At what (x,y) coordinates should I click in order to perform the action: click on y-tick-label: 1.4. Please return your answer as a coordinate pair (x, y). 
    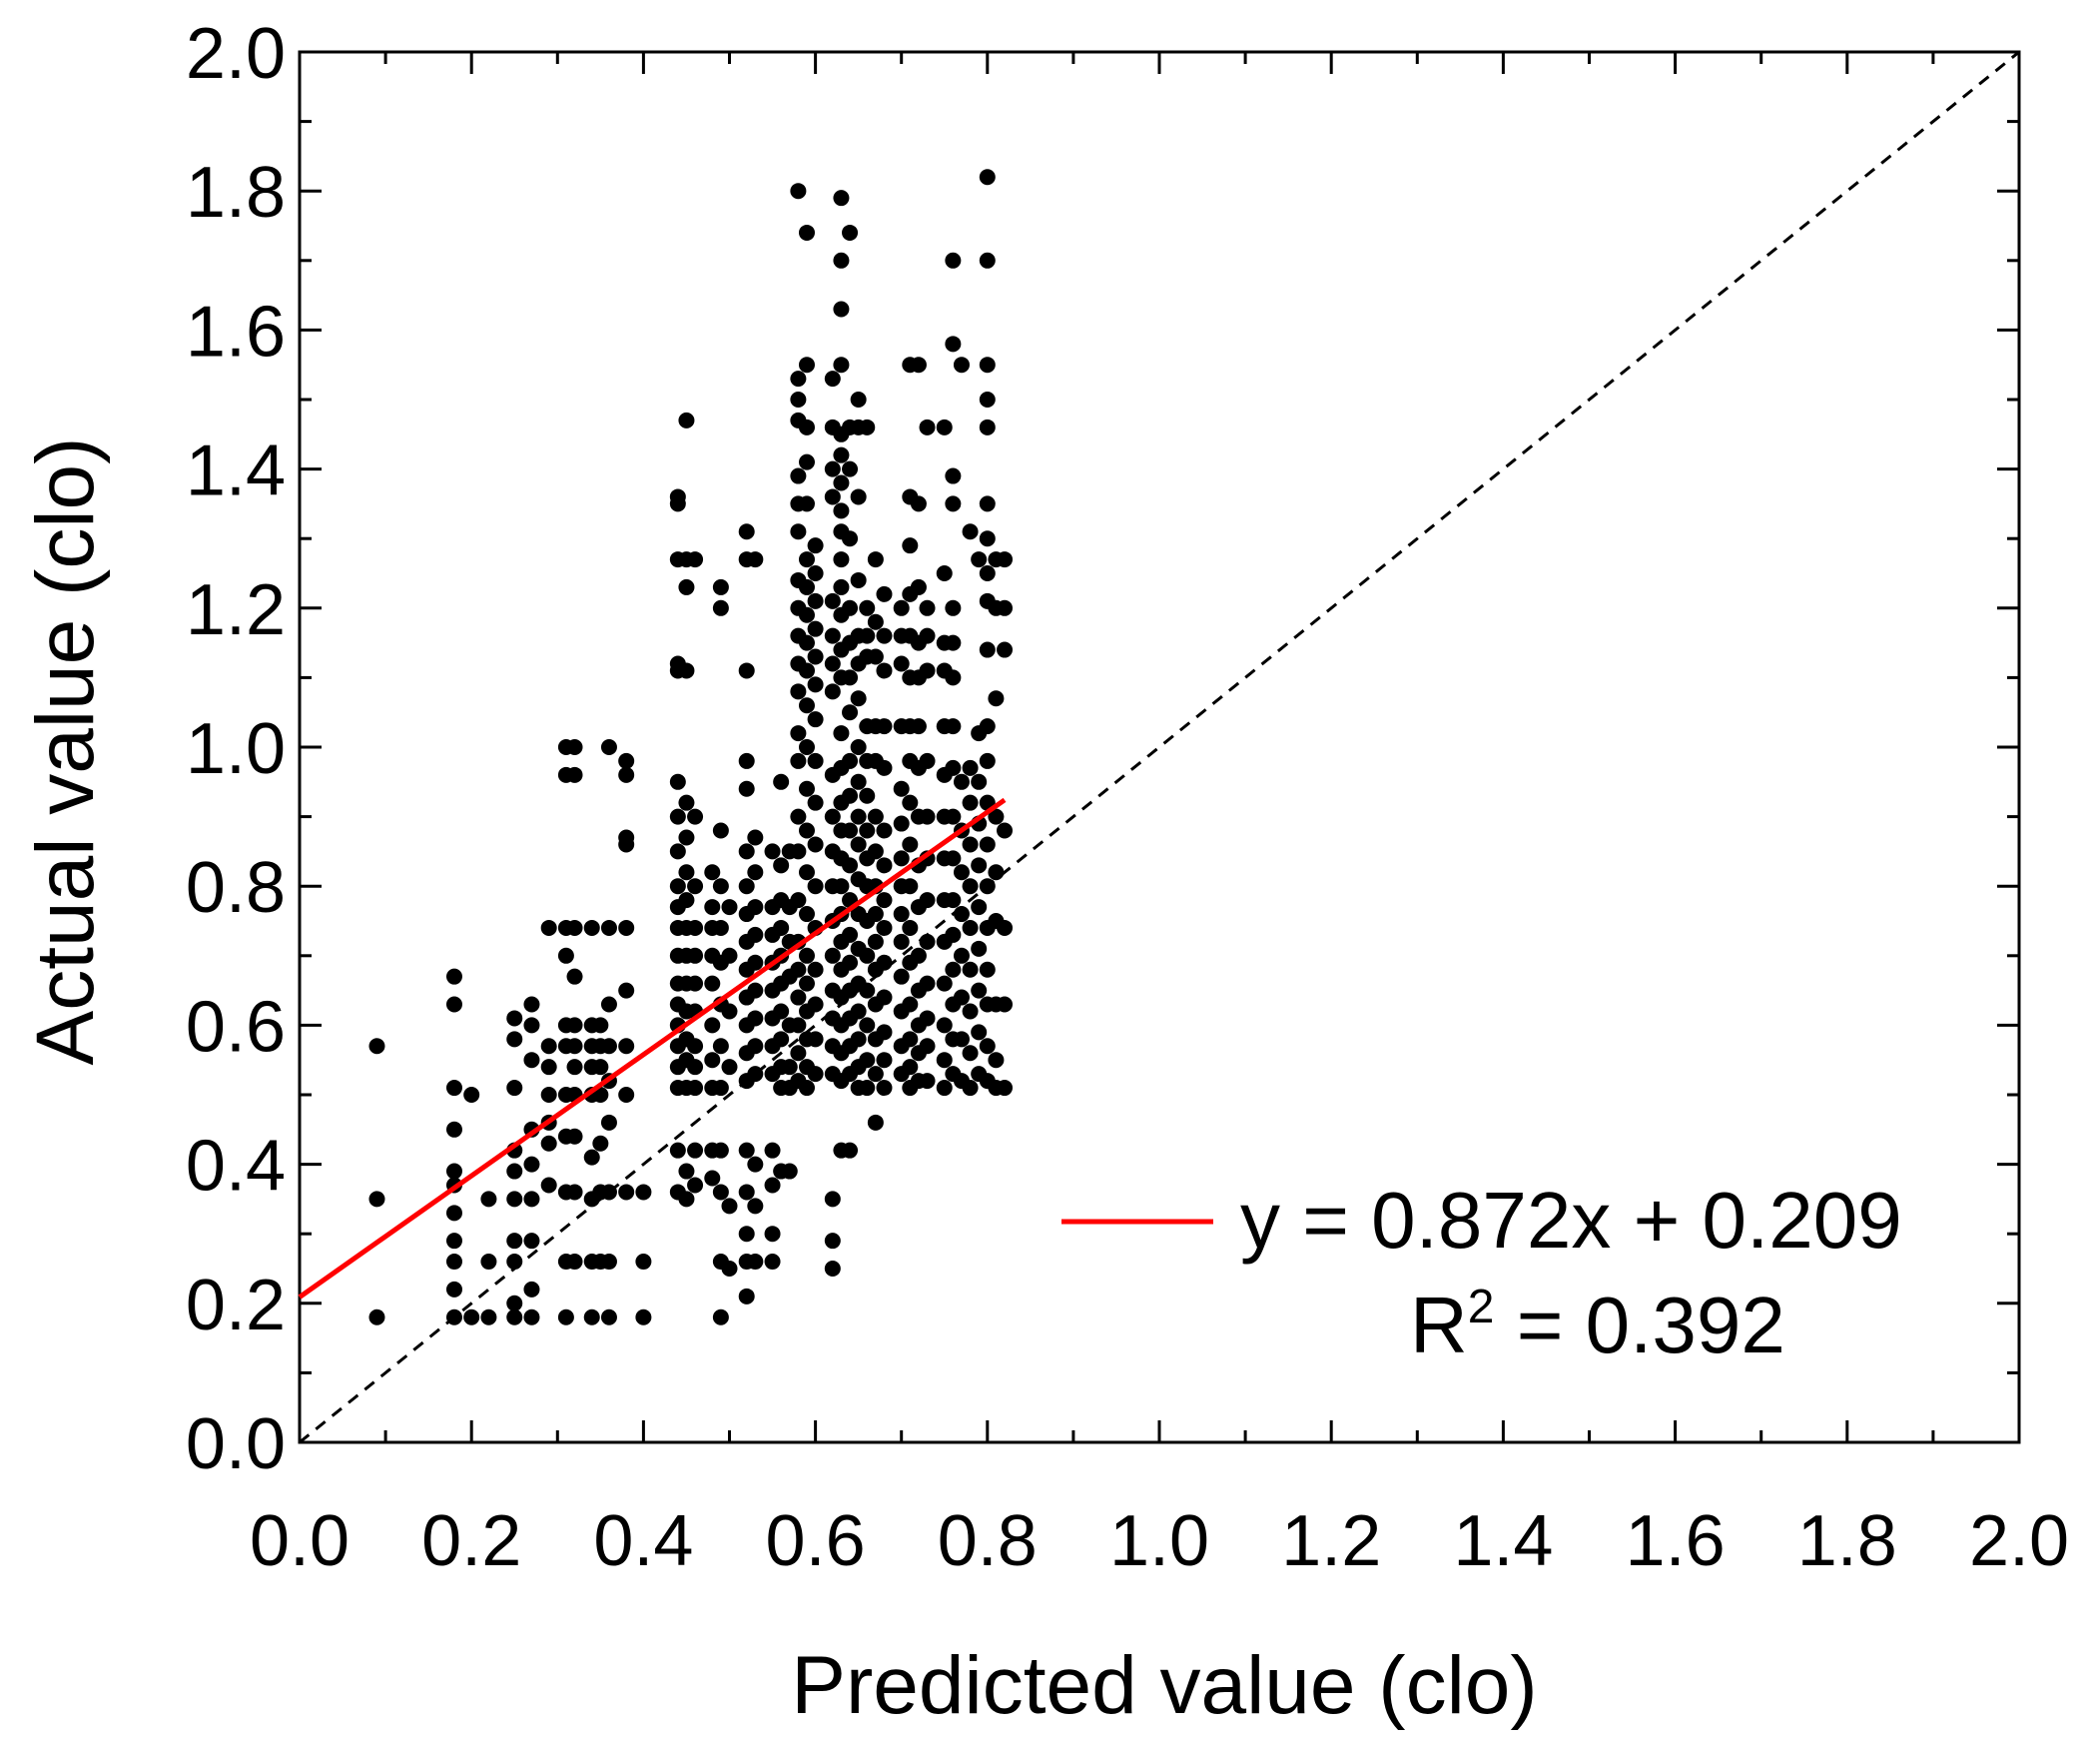
    Looking at the image, I should click on (236, 471).